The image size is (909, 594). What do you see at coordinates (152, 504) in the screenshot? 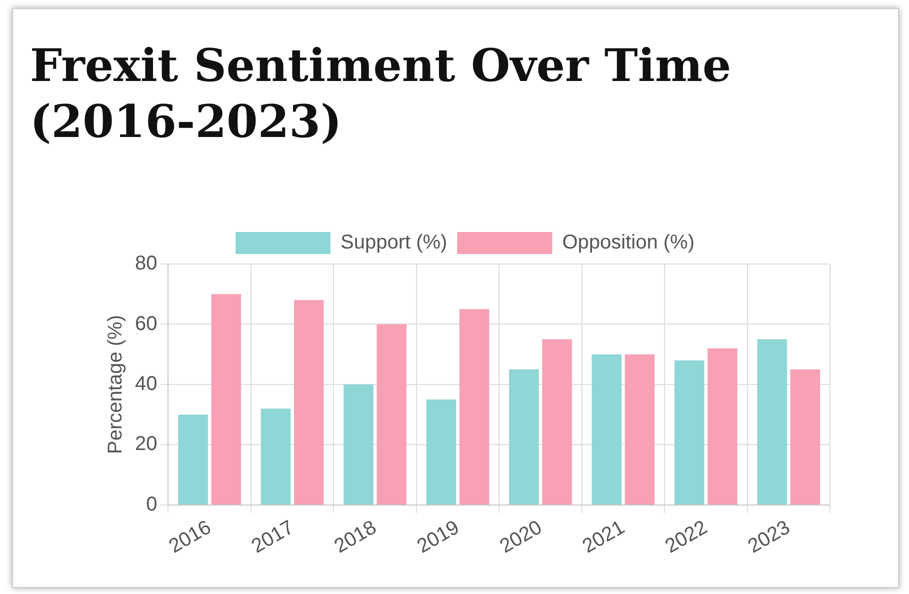
I see `y-tick-label: 0` at bounding box center [152, 504].